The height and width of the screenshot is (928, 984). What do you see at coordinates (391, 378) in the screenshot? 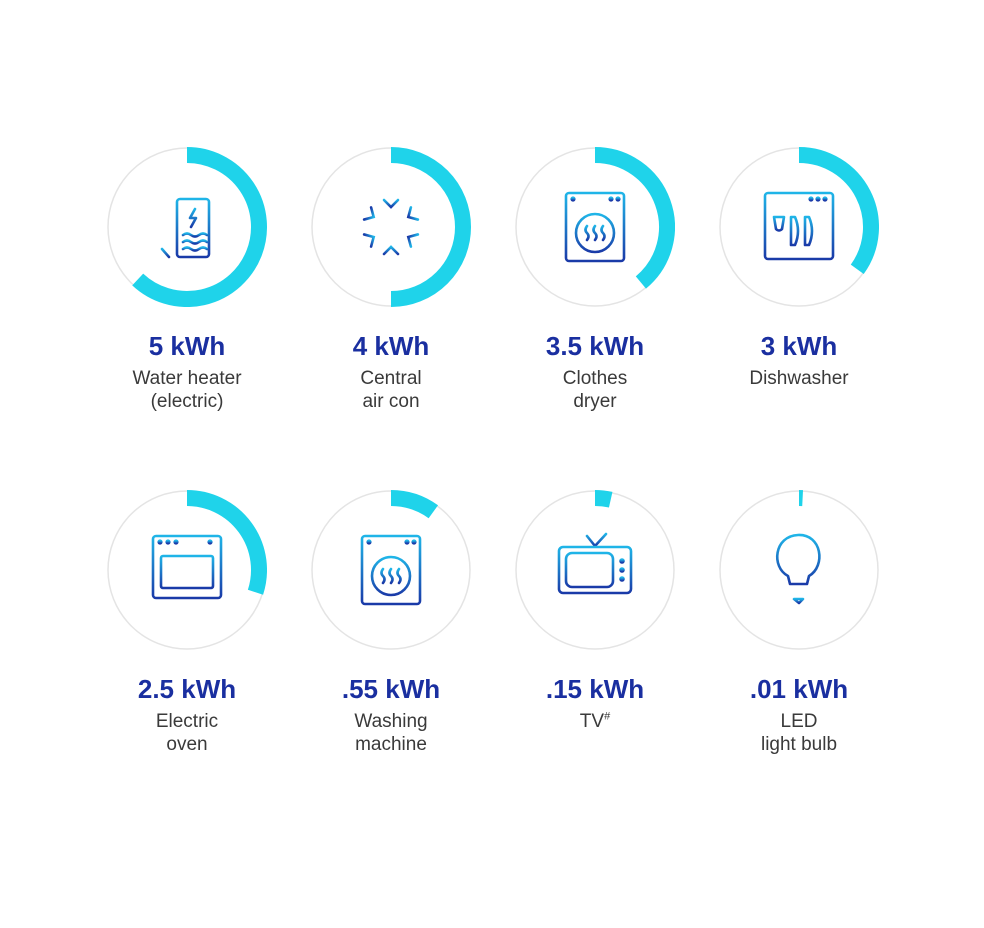
I see `label-line: Central` at bounding box center [391, 378].